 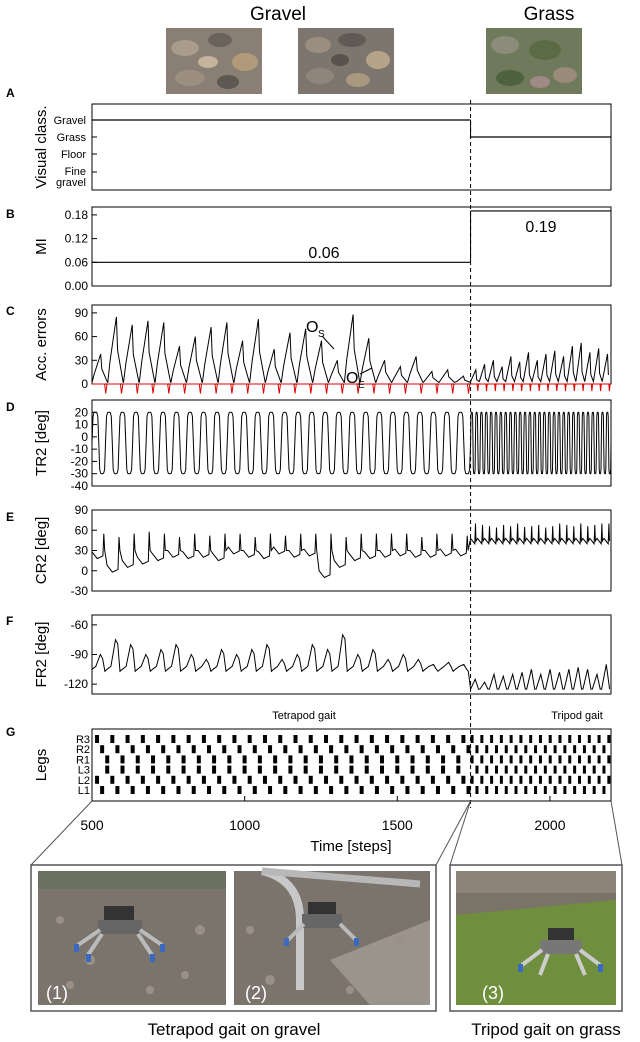 I want to click on panel-e-trace, so click(x=350, y=551).